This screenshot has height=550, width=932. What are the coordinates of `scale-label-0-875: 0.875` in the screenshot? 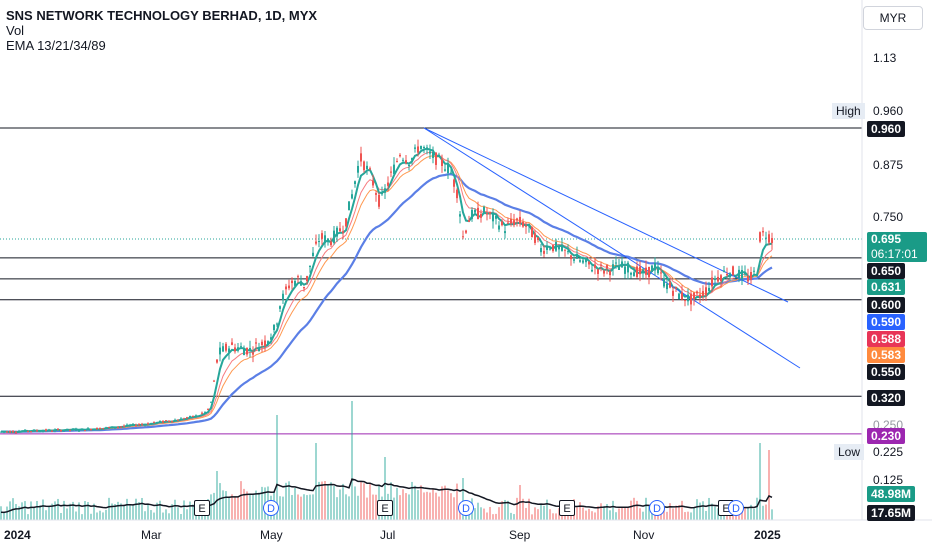 It's located at (888, 165).